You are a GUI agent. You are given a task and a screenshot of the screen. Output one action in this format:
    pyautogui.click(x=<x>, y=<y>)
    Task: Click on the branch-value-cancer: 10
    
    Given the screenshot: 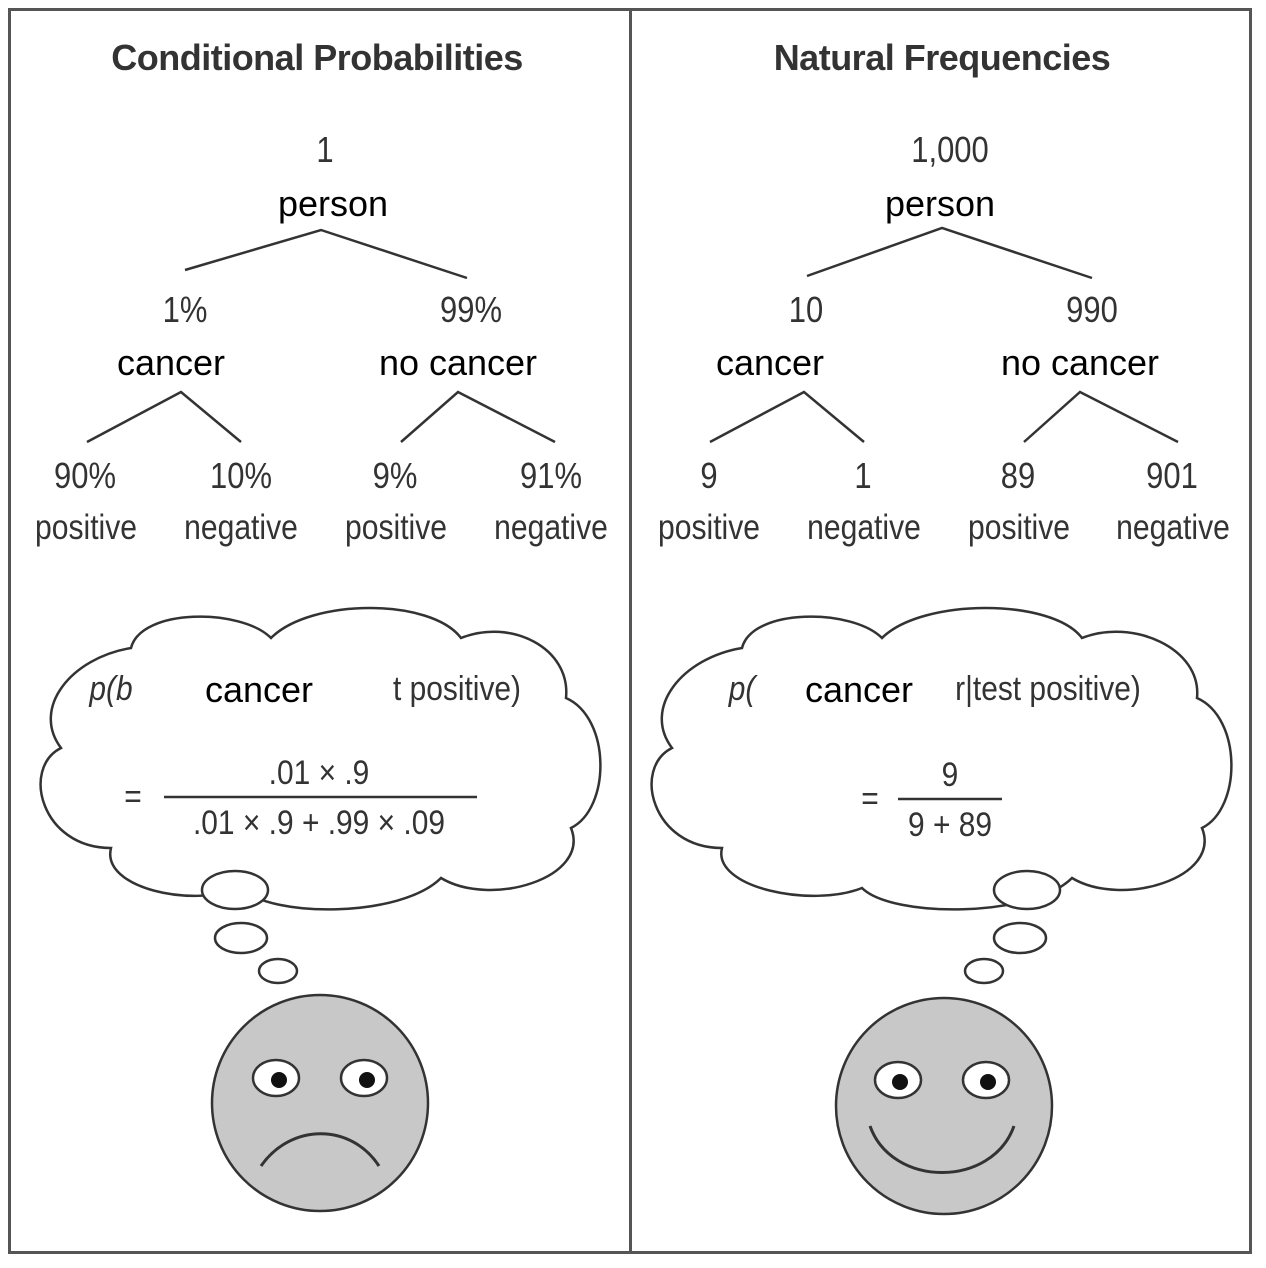 What is the action you would take?
    pyautogui.click(x=806, y=309)
    